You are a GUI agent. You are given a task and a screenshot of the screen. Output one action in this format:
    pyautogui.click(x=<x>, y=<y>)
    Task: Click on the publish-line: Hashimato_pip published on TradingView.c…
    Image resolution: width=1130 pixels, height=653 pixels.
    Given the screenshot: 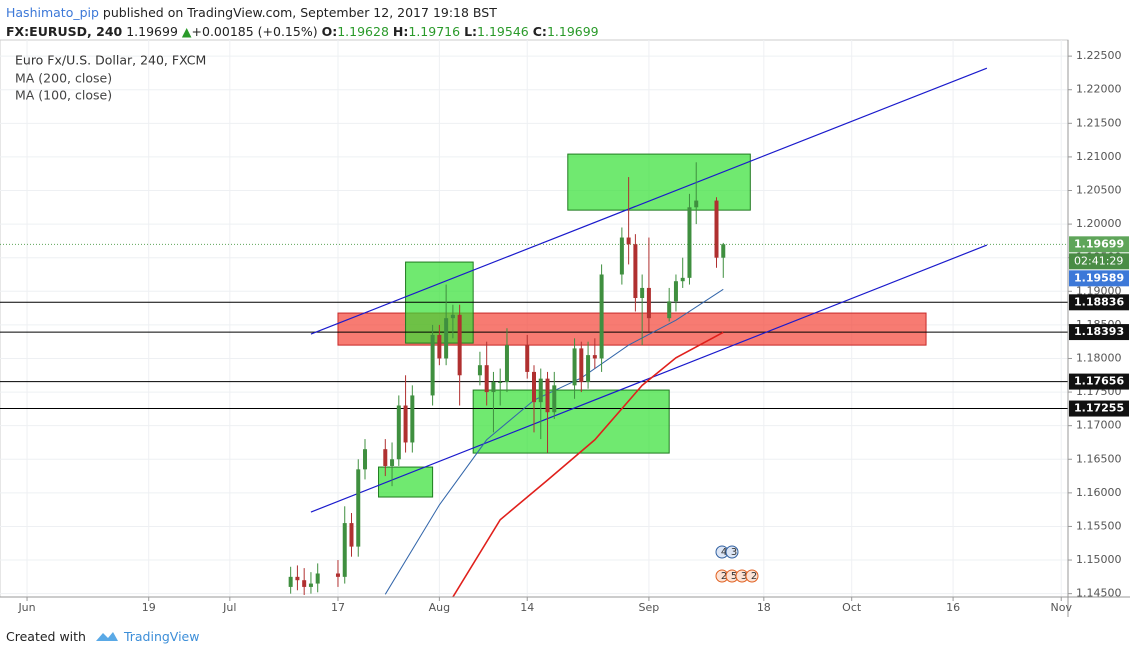 What is the action you would take?
    pyautogui.click(x=304, y=12)
    